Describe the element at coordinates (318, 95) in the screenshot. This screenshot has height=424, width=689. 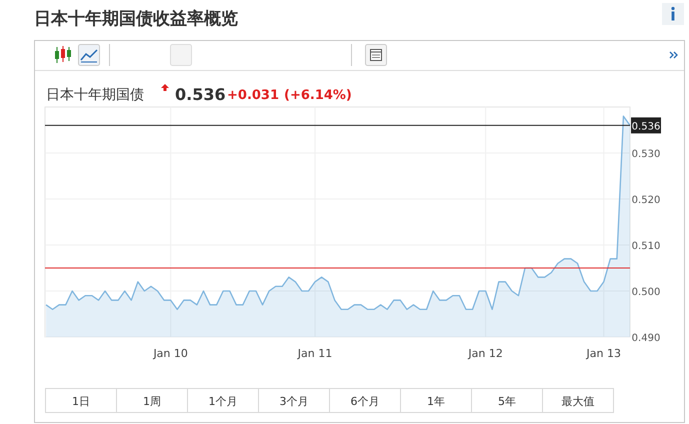
I see `text: (+6.14%)` at that location.